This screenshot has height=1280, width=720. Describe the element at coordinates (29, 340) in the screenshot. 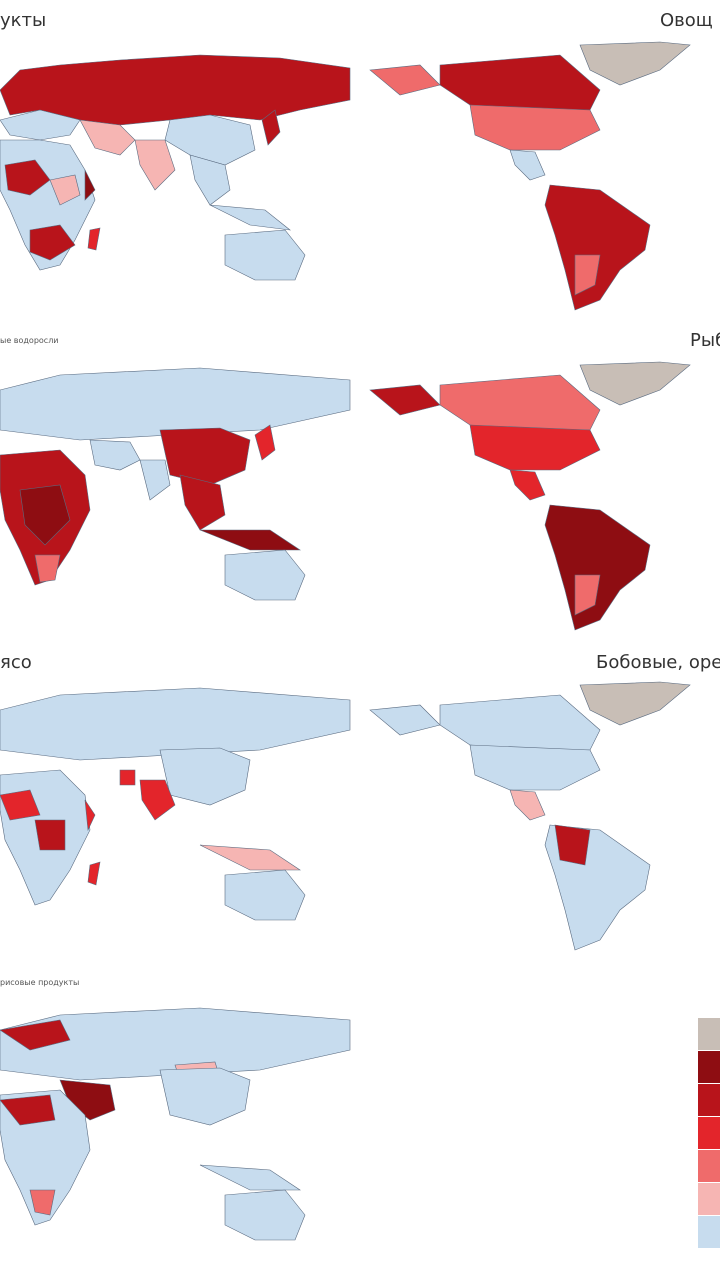

I see `panel-title-3: ые водоросли` at that location.